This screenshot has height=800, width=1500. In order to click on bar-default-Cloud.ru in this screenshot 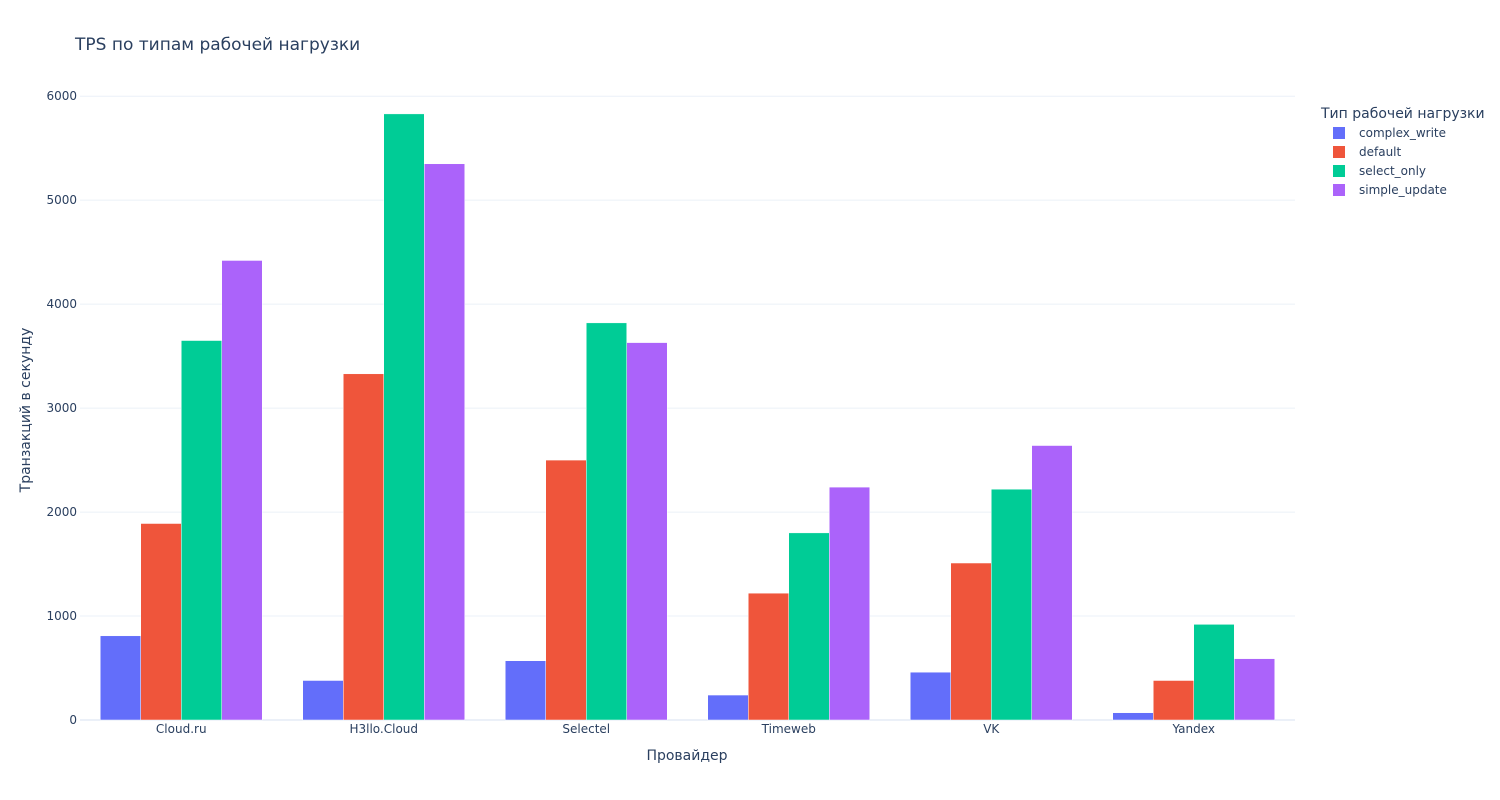, I will do `click(161, 622)`.